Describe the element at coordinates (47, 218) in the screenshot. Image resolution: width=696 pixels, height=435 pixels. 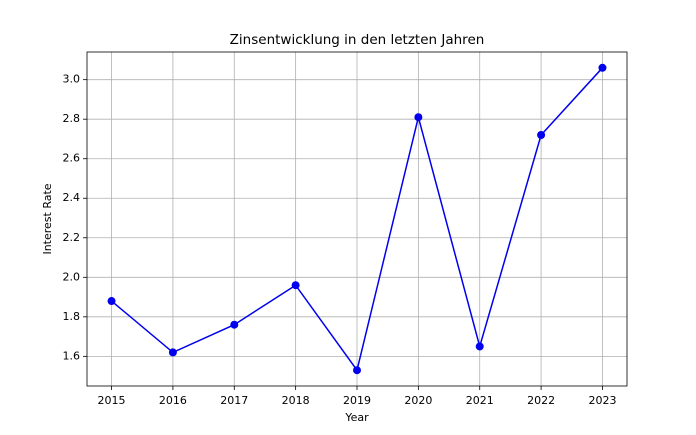
I see `y-axis-label: Interest Rate` at that location.